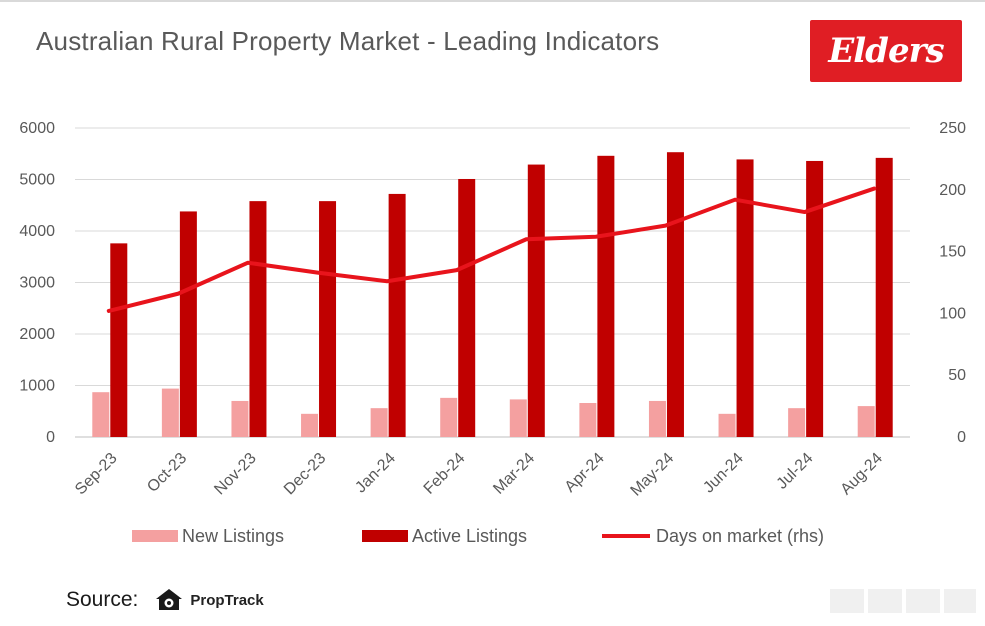 This screenshot has width=985, height=626. I want to click on x-tick-label: Dec-23, so click(305, 474).